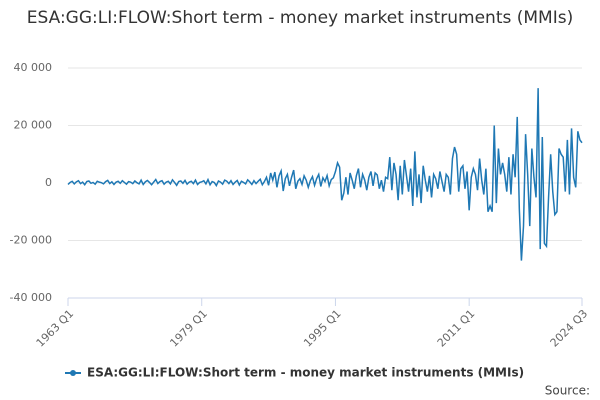  Describe the element at coordinates (31, 240) in the screenshot. I see `y-tick-label: -20 000` at that location.